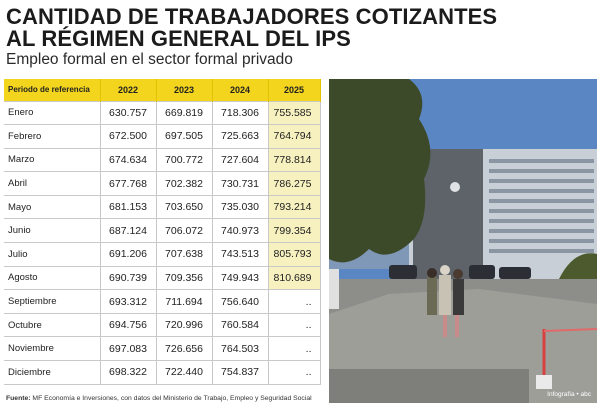 The width and height of the screenshot is (600, 411). I want to click on table-row: Octubre 694.756 720.996 760.584.., so click(162, 324).